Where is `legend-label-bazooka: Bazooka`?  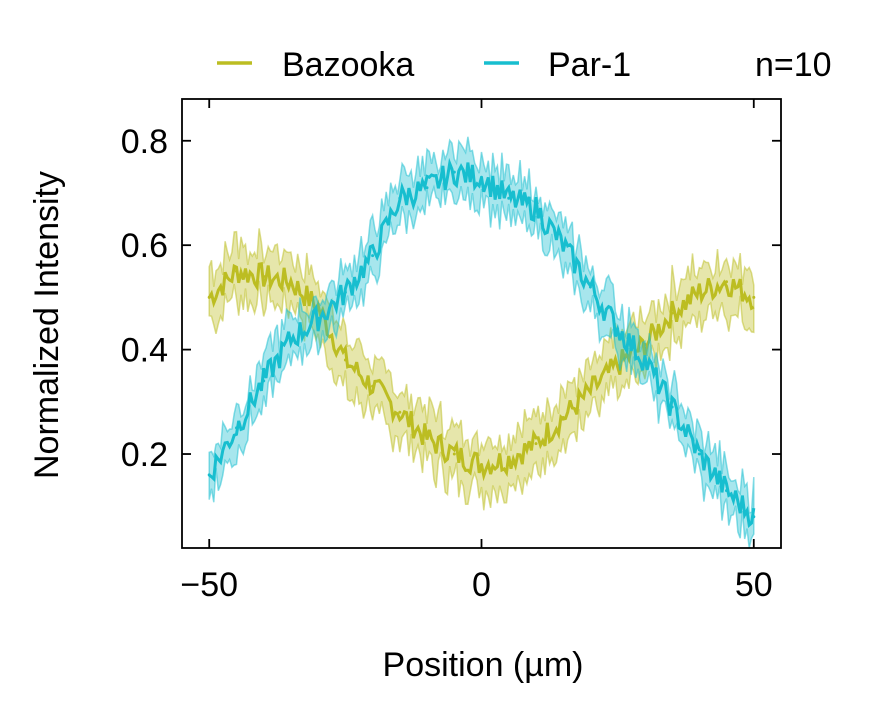 legend-label-bazooka: Bazooka is located at coordinates (348, 65).